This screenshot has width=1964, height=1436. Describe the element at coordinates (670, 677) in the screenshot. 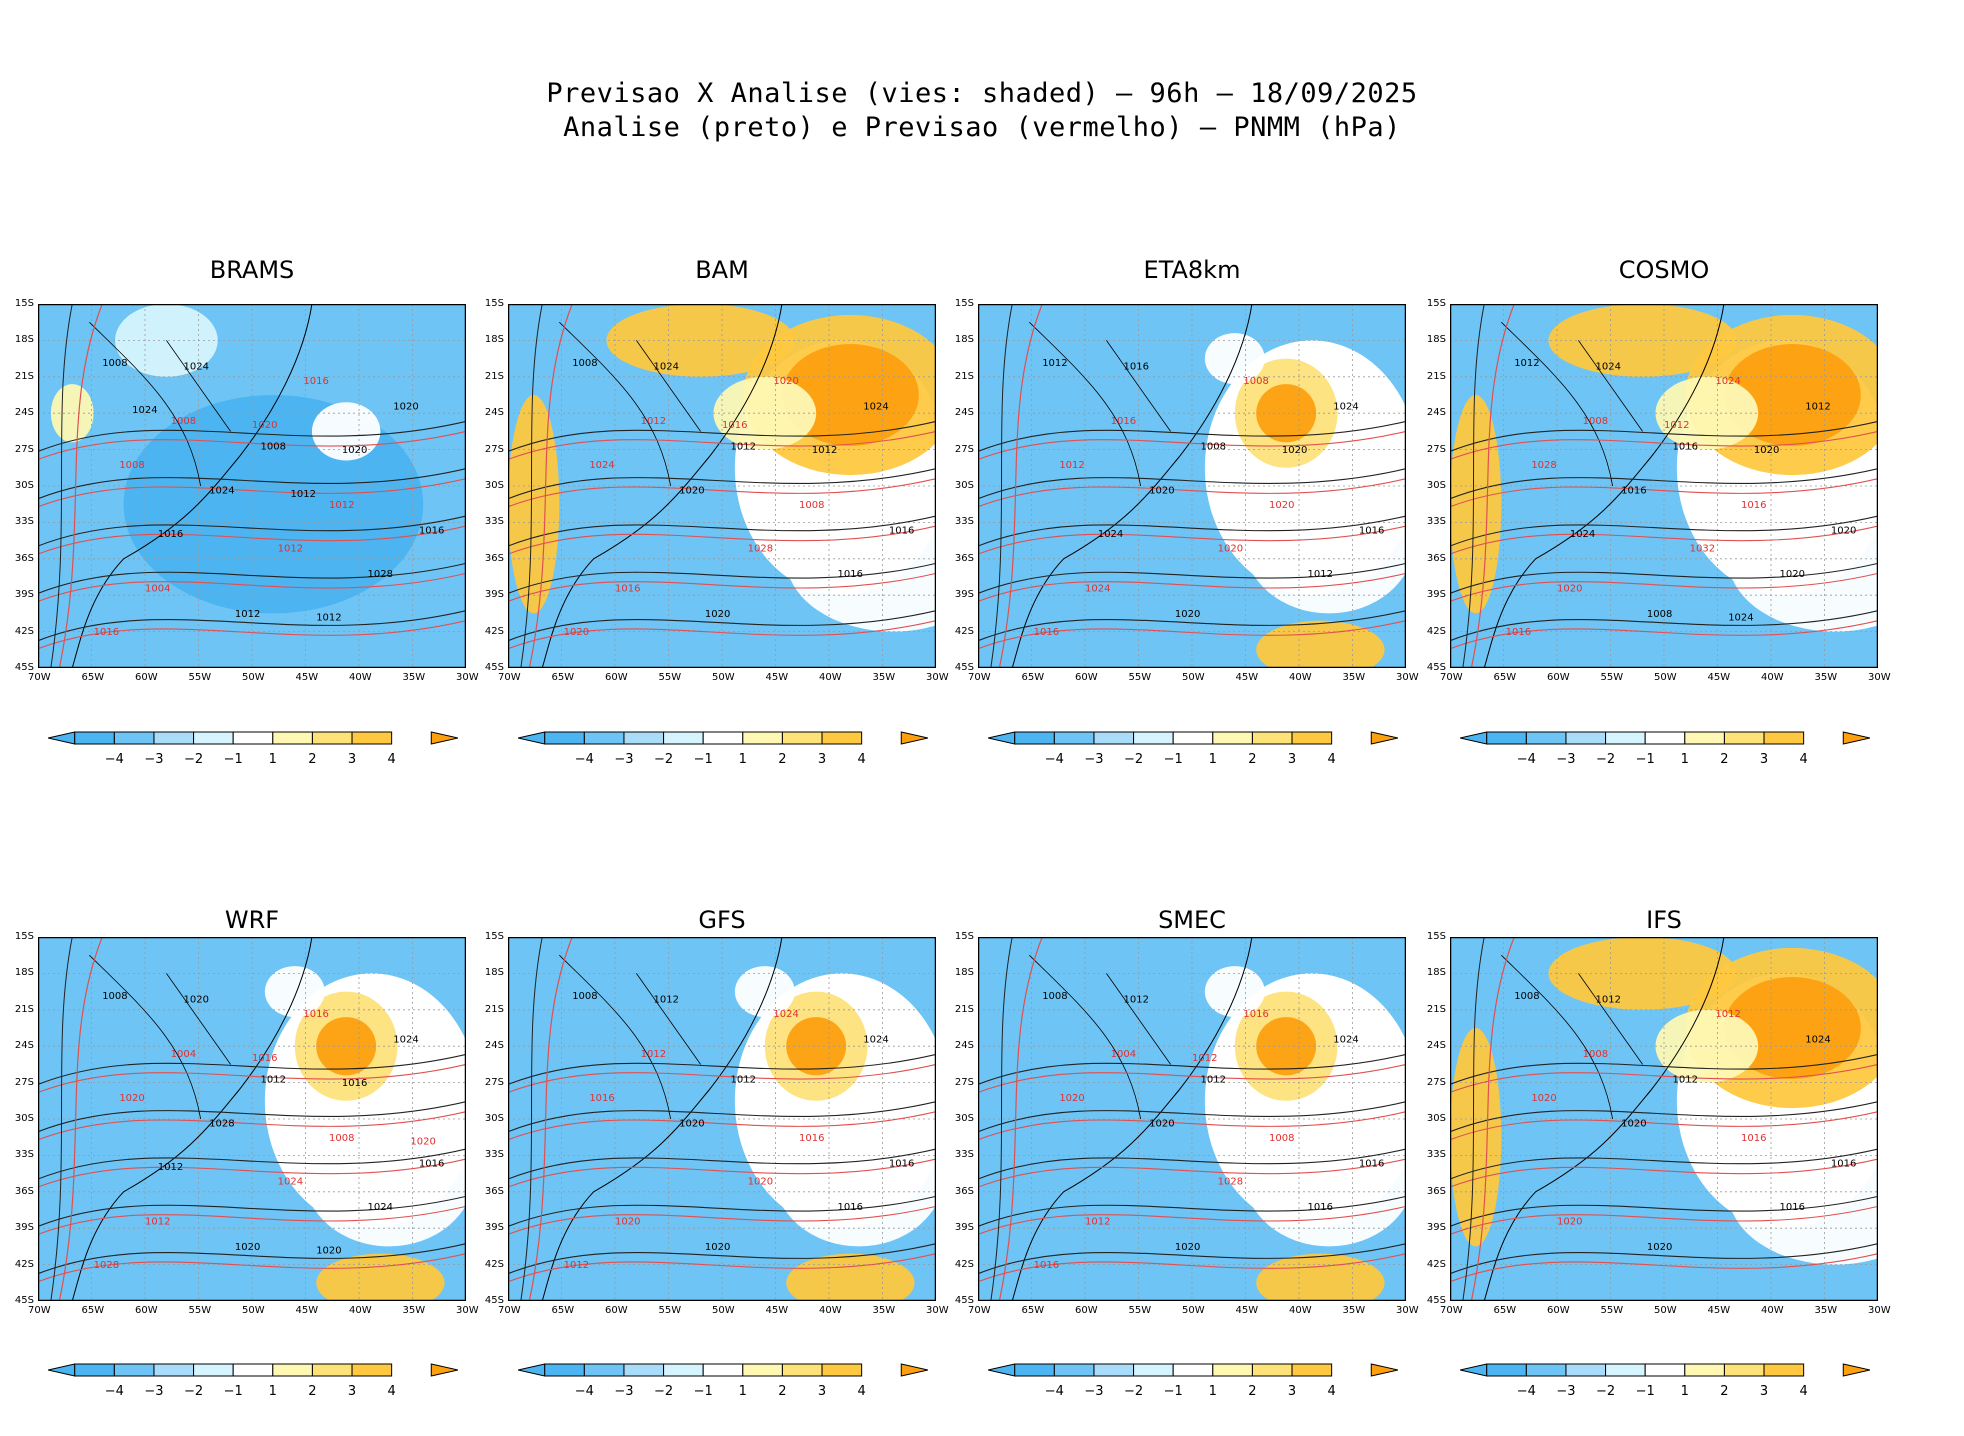

I see `lon-label: 55W` at that location.